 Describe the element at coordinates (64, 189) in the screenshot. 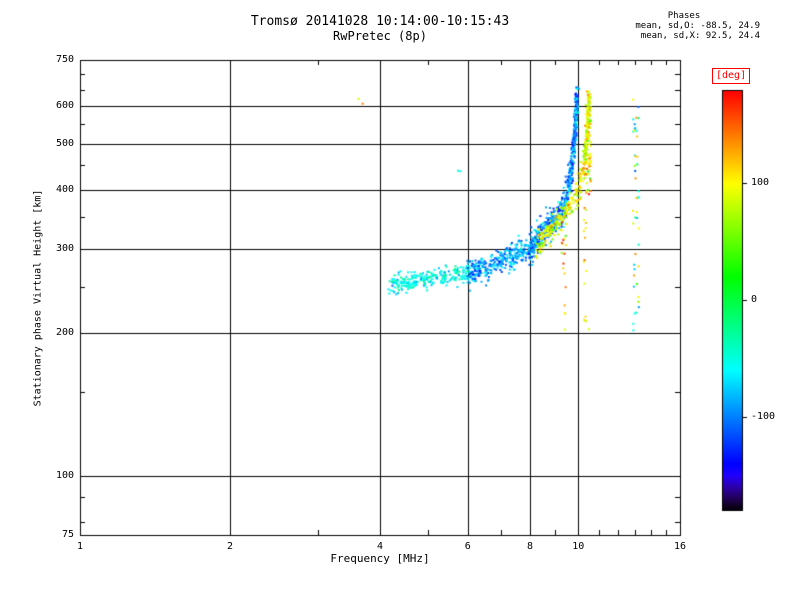

I see `y-tick-label-400: 400` at that location.